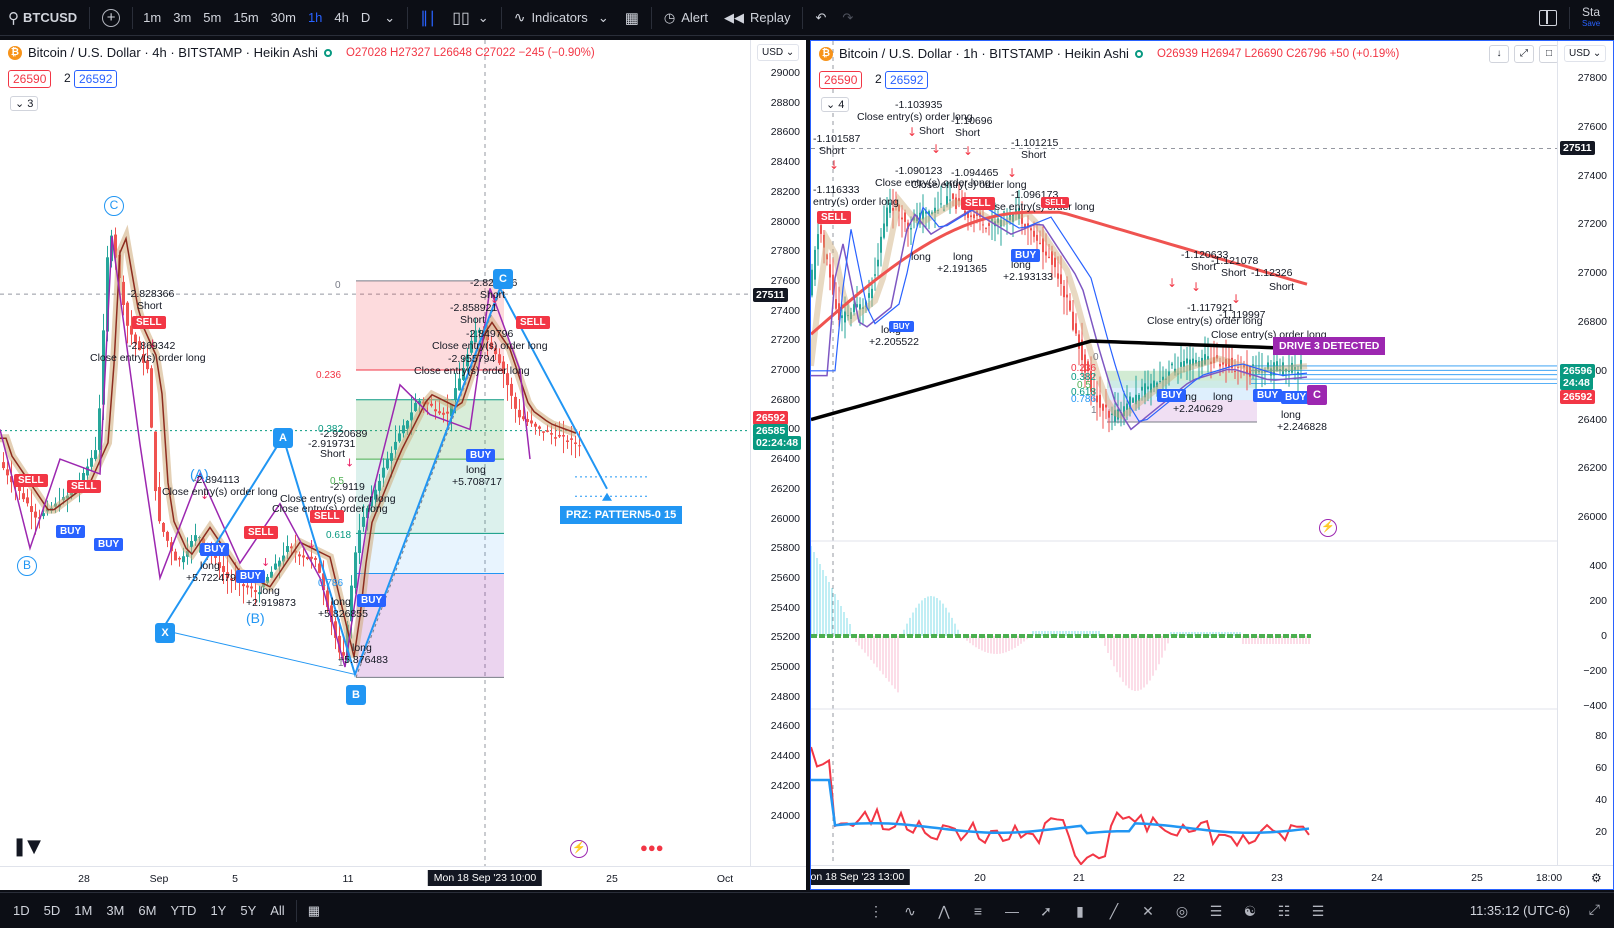  What do you see at coordinates (365, 17) in the screenshot?
I see `timeframe-d: D` at bounding box center [365, 17].